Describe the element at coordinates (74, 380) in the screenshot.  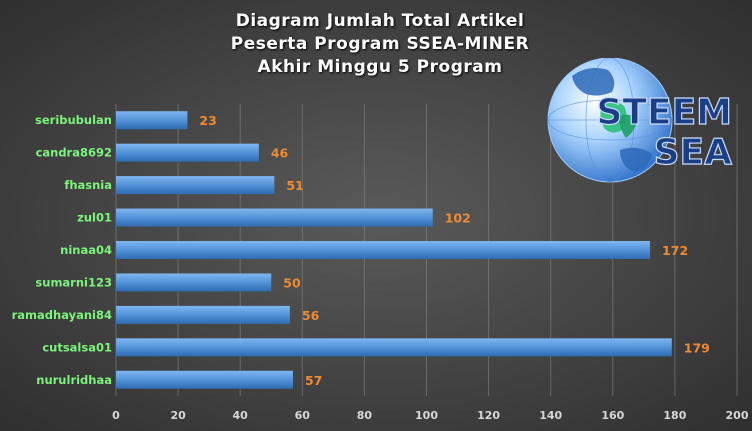
I see `category-label: nurulridhaa` at that location.